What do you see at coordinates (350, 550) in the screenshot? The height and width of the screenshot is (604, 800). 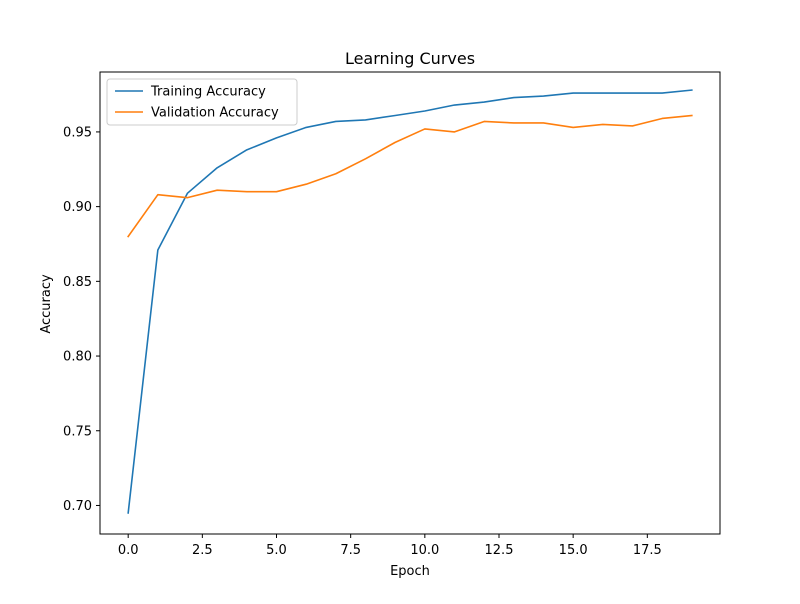 I see `x-tick-label: 7.5` at bounding box center [350, 550].